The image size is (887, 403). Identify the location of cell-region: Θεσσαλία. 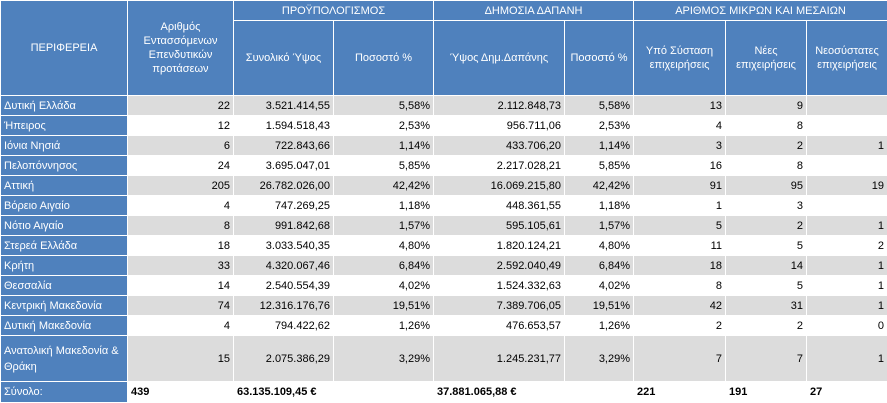
(64, 285).